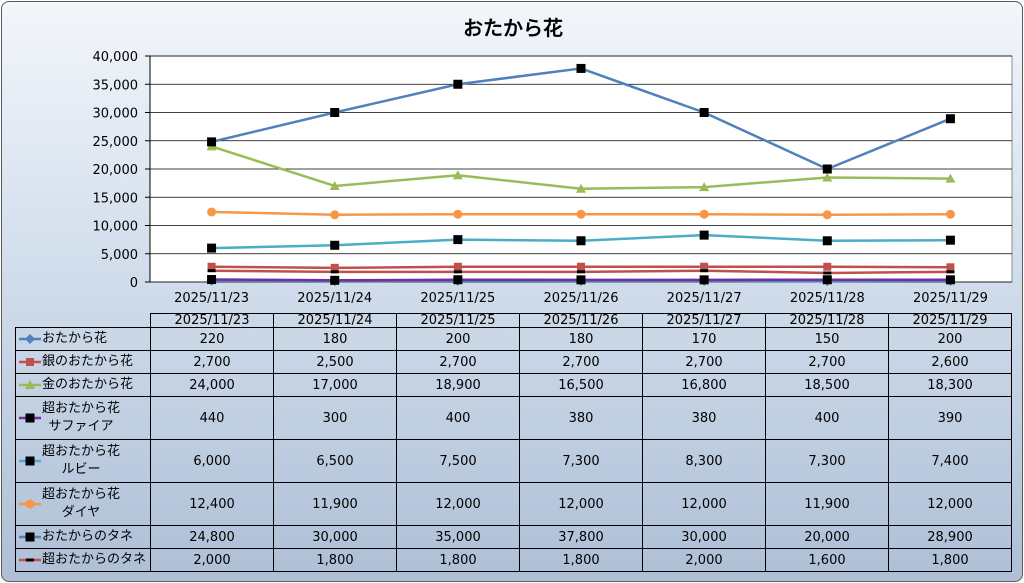 The image size is (1024, 583). I want to click on table-value-cell: 1,600, so click(827, 560).